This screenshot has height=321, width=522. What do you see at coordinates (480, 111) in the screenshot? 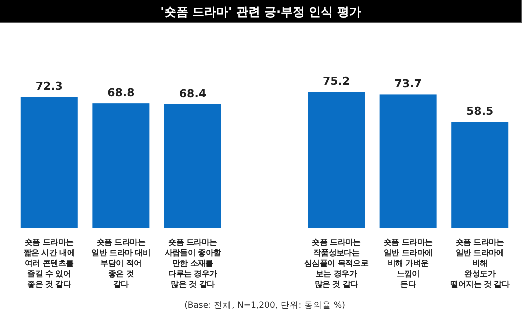
I see `data-label: 58.5` at bounding box center [480, 111].